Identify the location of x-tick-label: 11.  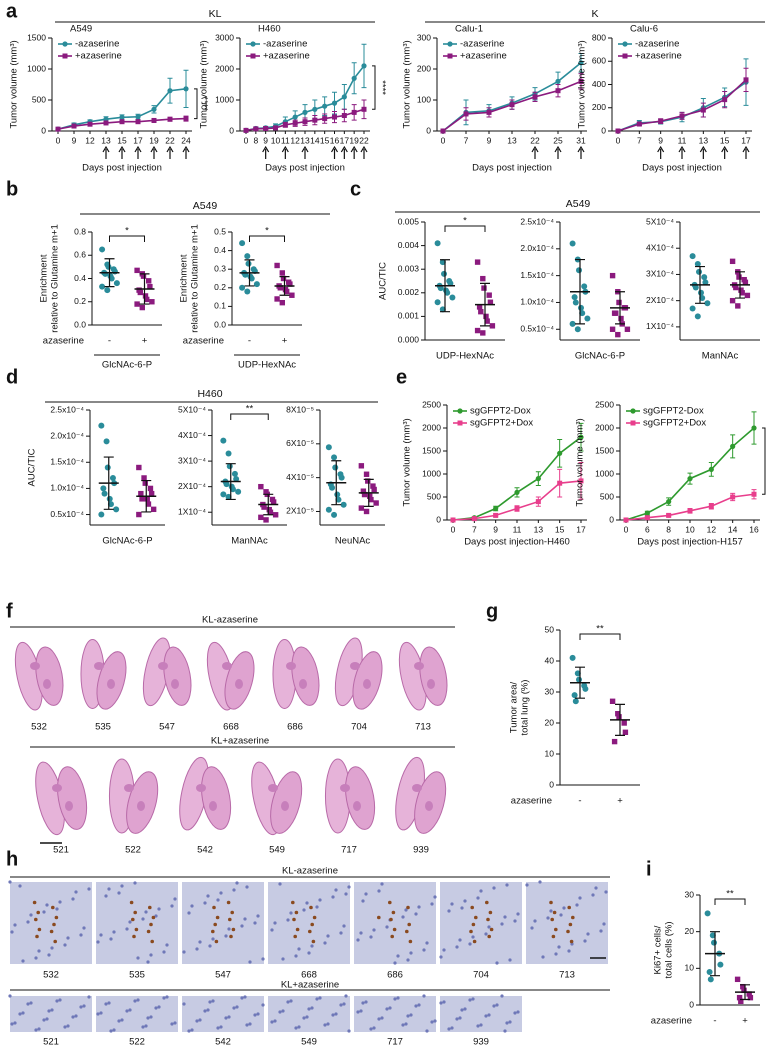
(517, 529).